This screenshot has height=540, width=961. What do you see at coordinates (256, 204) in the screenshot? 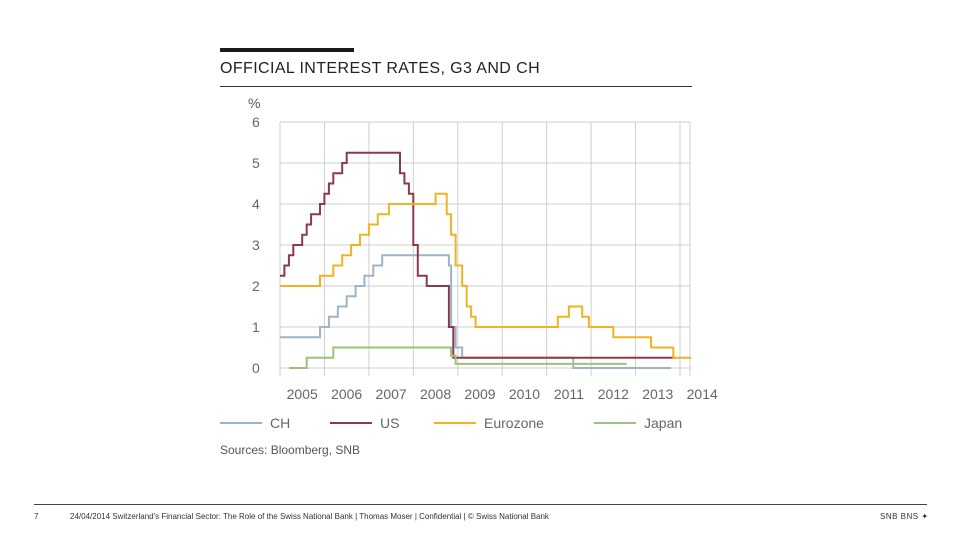
I see `y-tick-label: 4` at bounding box center [256, 204].